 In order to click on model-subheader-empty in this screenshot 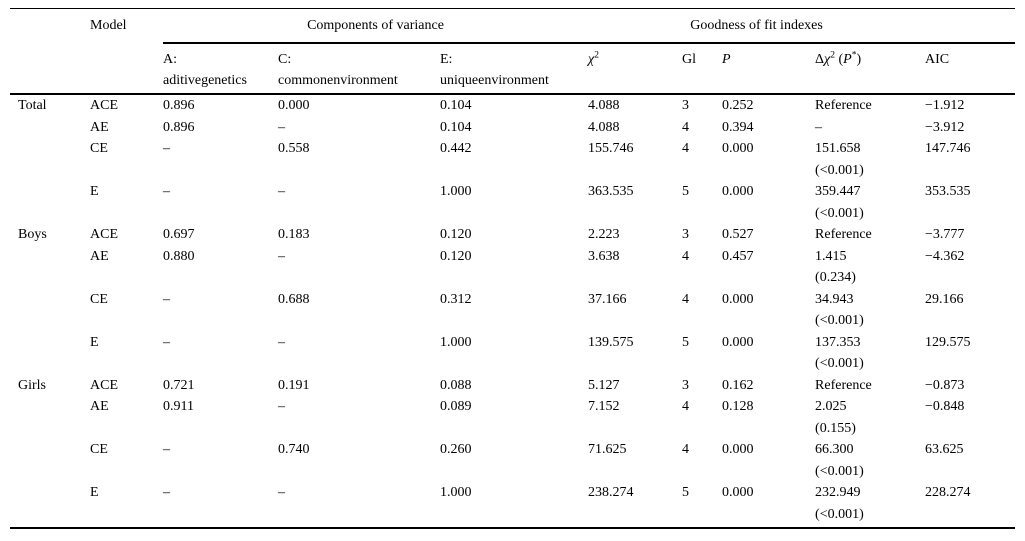, I will do `click(126, 69)`.